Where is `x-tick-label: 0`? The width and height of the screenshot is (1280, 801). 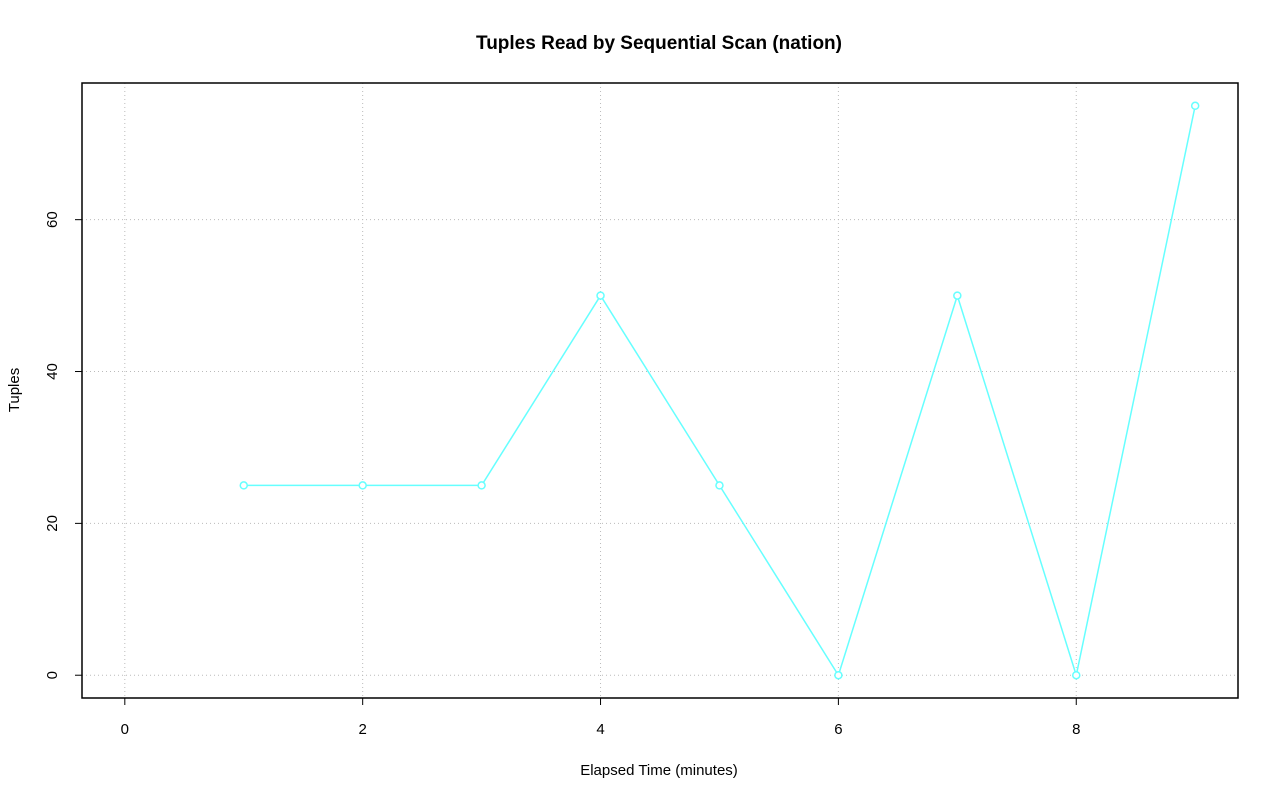
x-tick-label: 0 is located at coordinates (125, 729).